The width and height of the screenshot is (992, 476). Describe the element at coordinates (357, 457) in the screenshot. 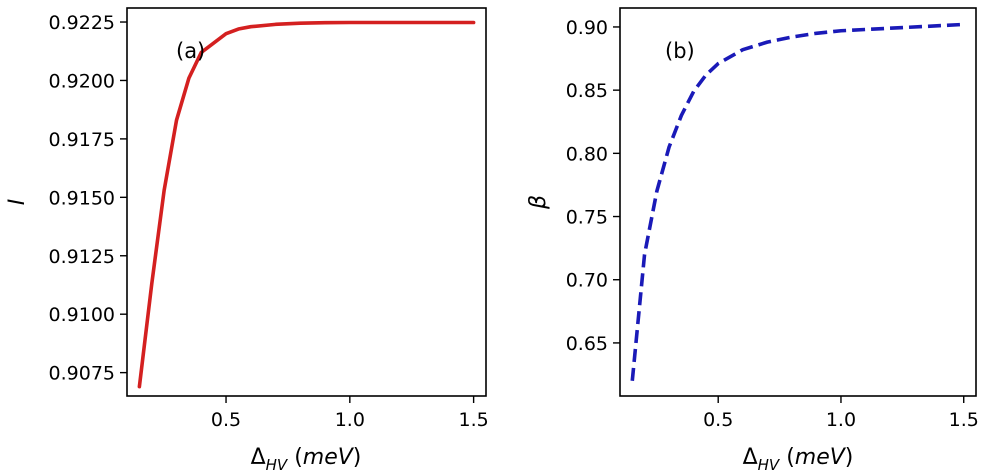

I see `panel-a-xlabel-close: )` at that location.